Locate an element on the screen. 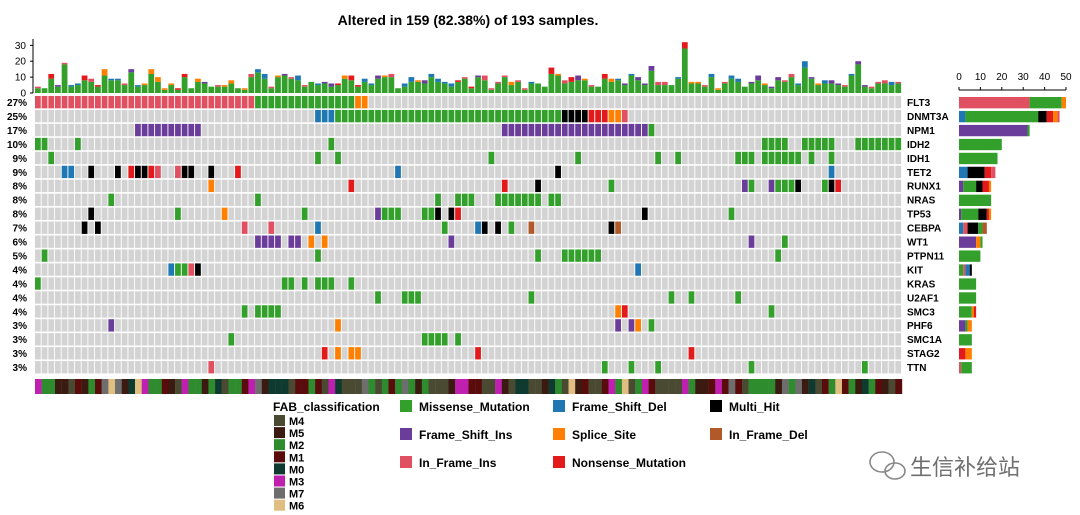  gene-count-segment is located at coordinates (993, 172).